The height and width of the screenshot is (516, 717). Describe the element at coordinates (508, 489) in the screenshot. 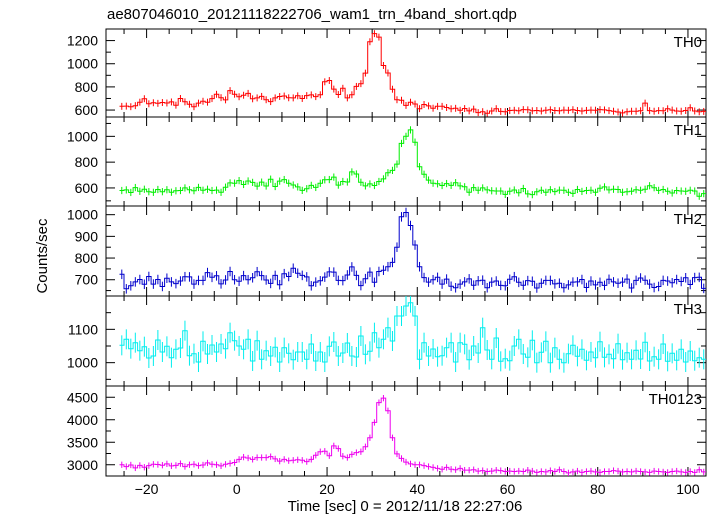

I see `x-tick-label: 60` at that location.